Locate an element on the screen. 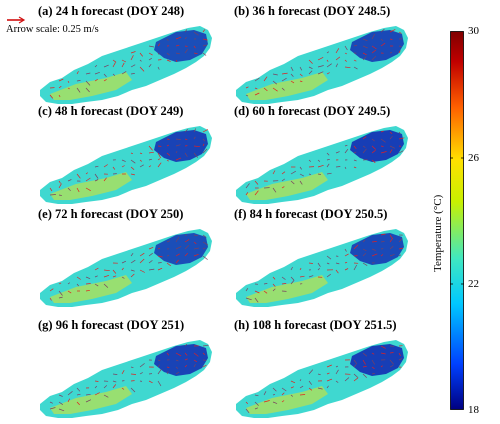 The height and width of the screenshot is (424, 500). panel-title-e: (e) 72 h forecast (DOY 250) is located at coordinates (111, 214).